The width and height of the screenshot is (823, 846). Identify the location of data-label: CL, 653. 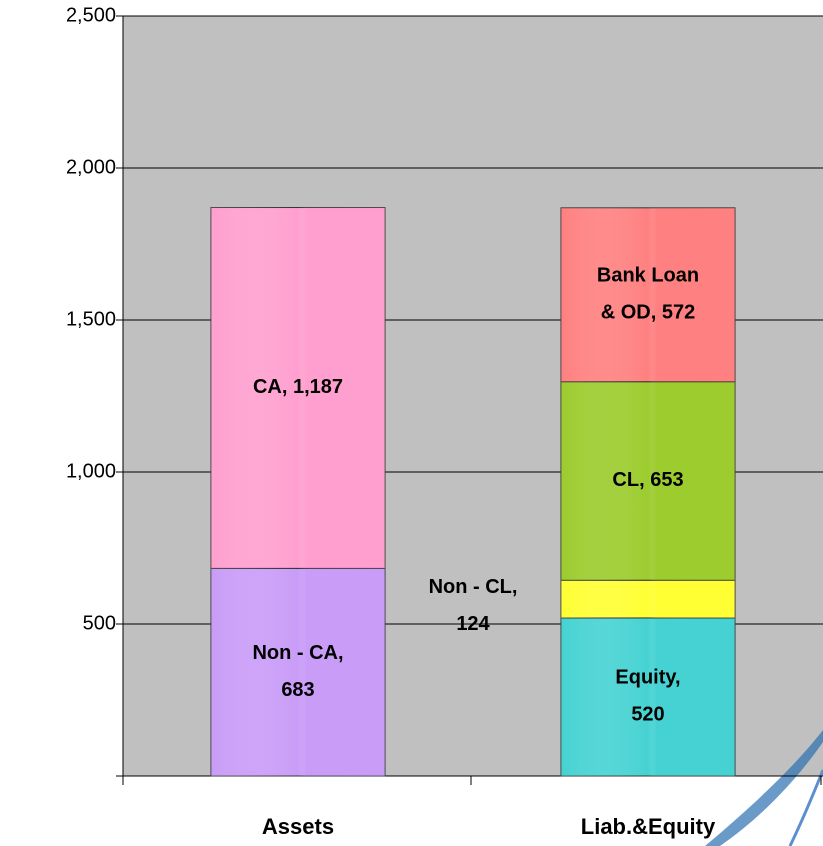
(647, 480).